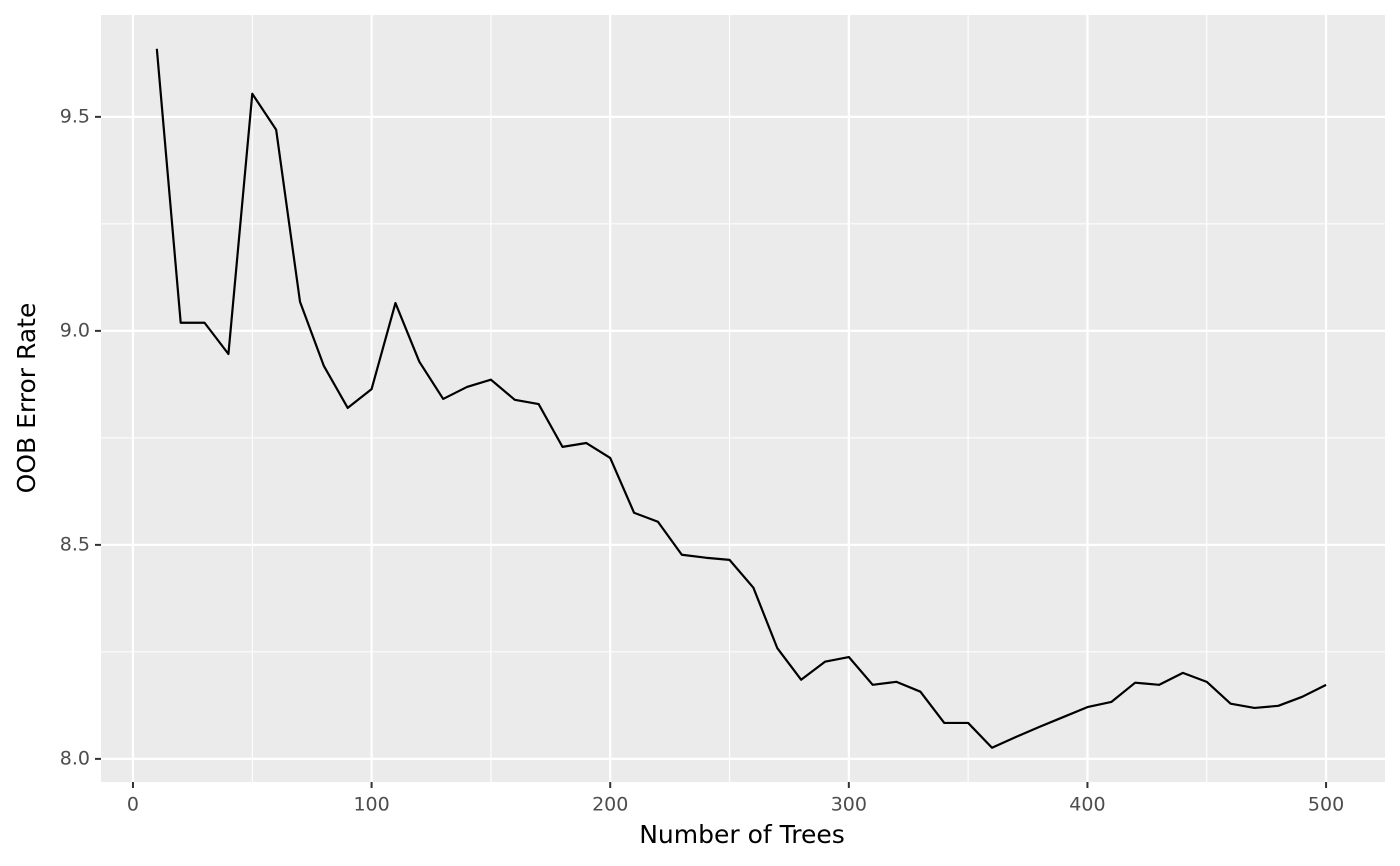  Describe the element at coordinates (133, 805) in the screenshot. I see `x-tick-label: 0` at that location.